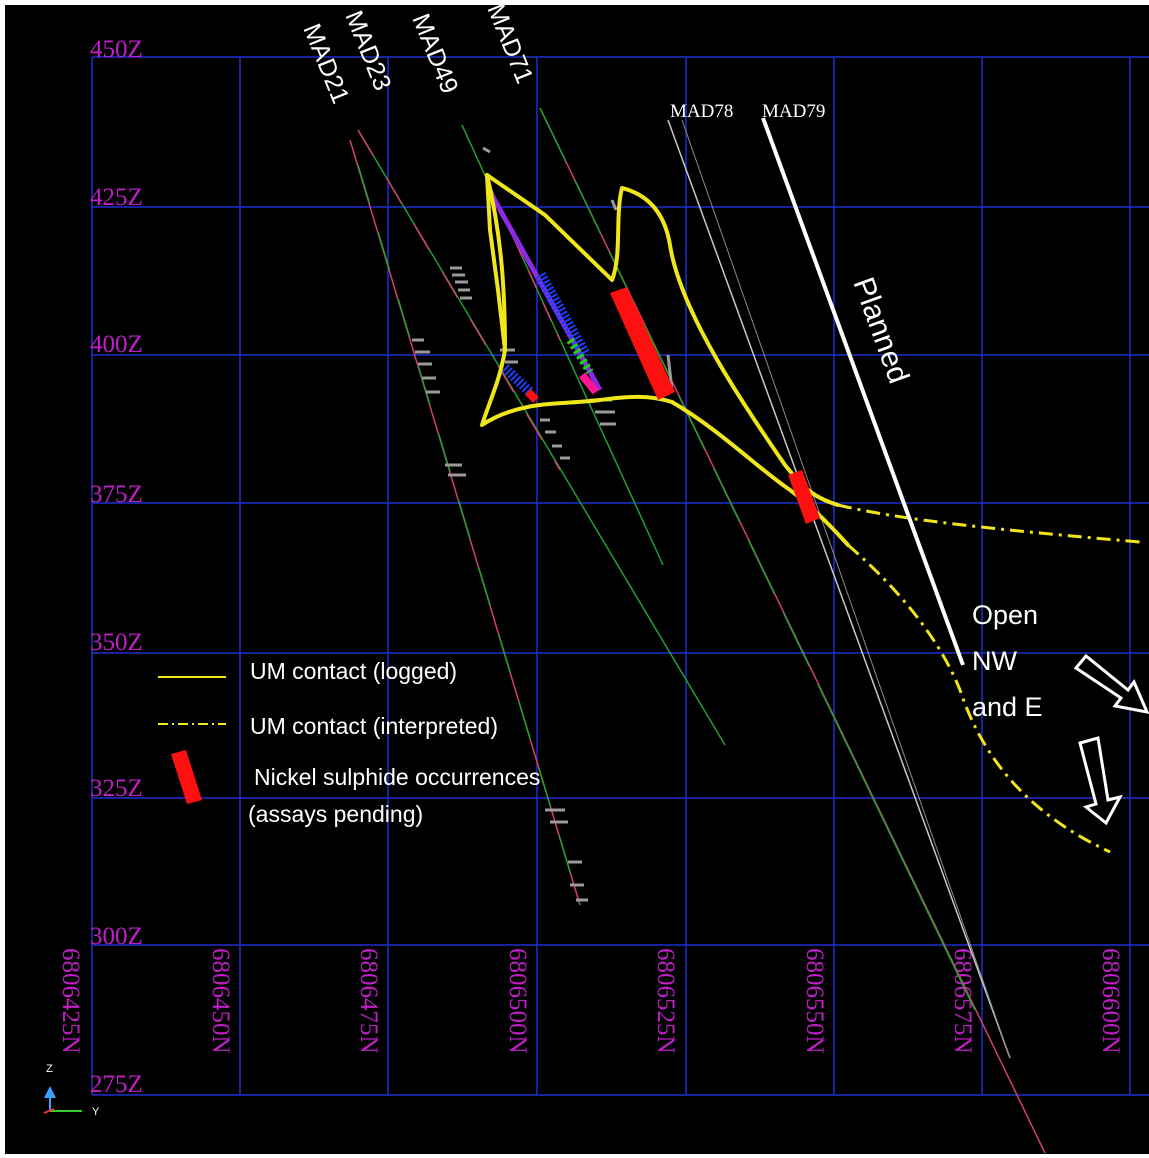 The width and height of the screenshot is (1149, 1158). Describe the element at coordinates (116, 49) in the screenshot. I see `elevation-label-450z: 450Z` at that location.